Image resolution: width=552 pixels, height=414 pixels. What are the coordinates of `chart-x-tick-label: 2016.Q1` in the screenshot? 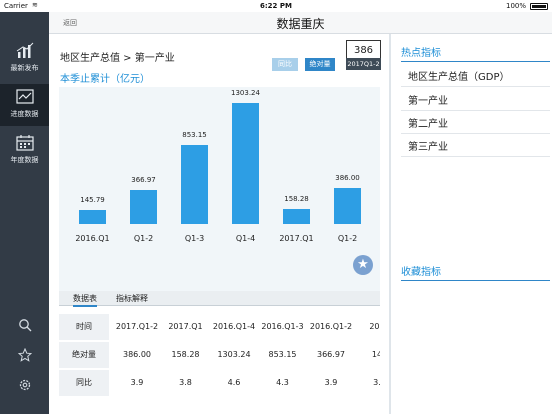 It's located at (92, 238).